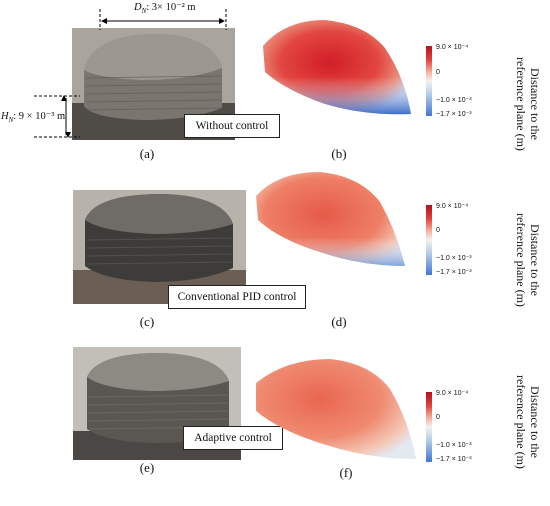 Image resolution: width=550 pixels, height=506 pixels. I want to click on height-label: HN: 9 × 10⁻³ m, so click(33, 118).